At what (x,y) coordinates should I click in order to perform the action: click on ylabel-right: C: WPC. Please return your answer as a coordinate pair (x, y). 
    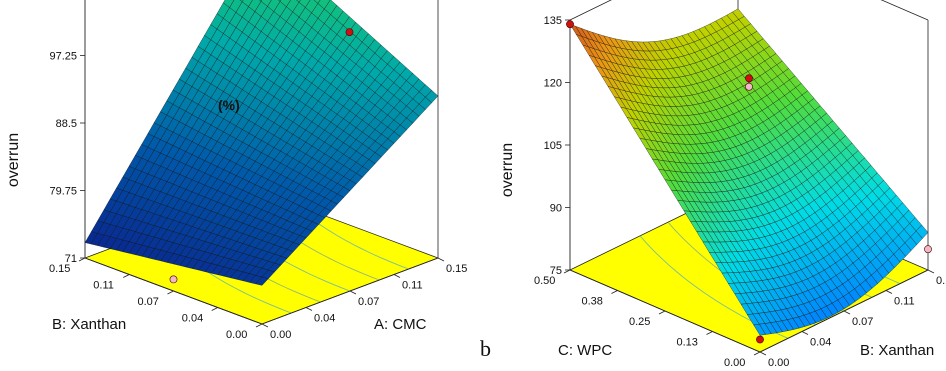
    Looking at the image, I should click on (585, 350).